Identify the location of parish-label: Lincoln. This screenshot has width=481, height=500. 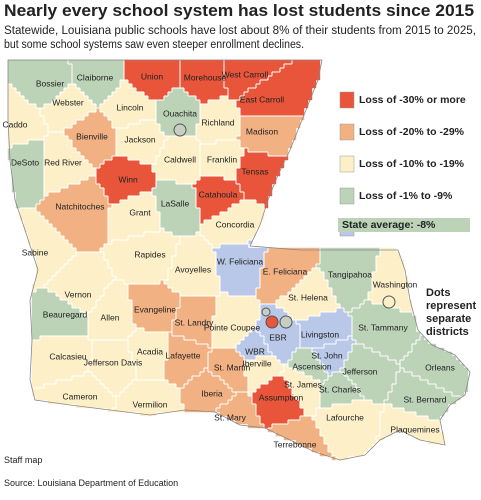
(130, 107).